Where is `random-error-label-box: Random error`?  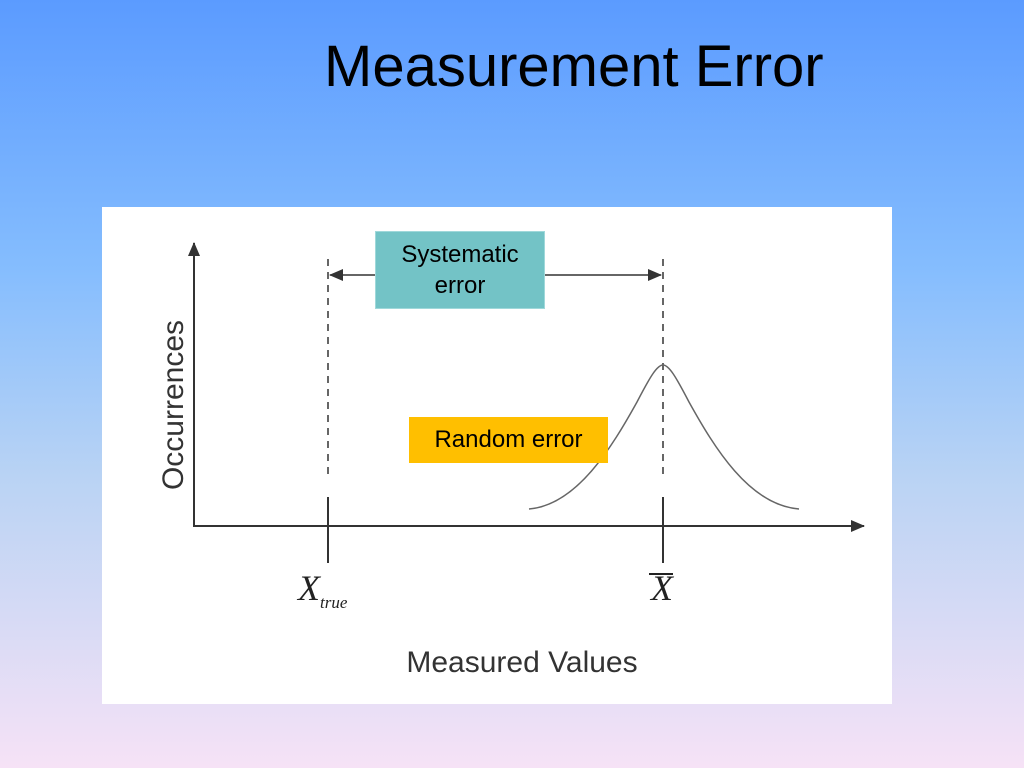
random-error-label-box: Random error is located at coordinates (508, 440).